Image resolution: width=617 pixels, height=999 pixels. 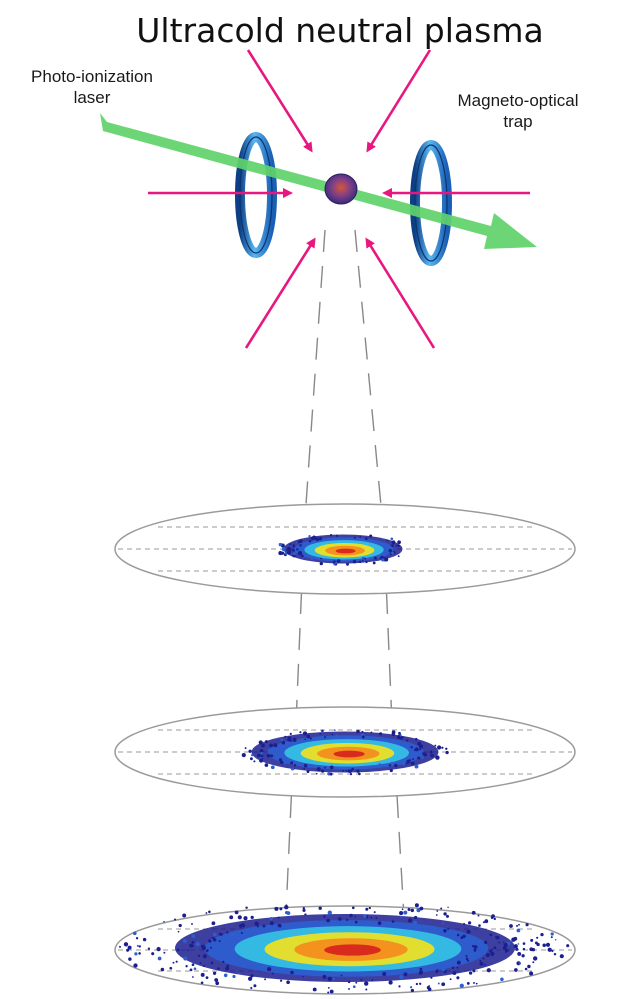 What do you see at coordinates (256, 195) in the screenshot?
I see `trap-coil-left` at bounding box center [256, 195].